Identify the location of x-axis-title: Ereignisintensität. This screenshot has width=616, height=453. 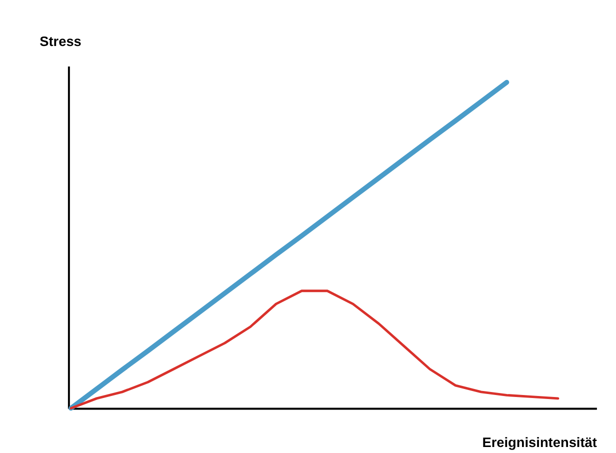
(540, 442).